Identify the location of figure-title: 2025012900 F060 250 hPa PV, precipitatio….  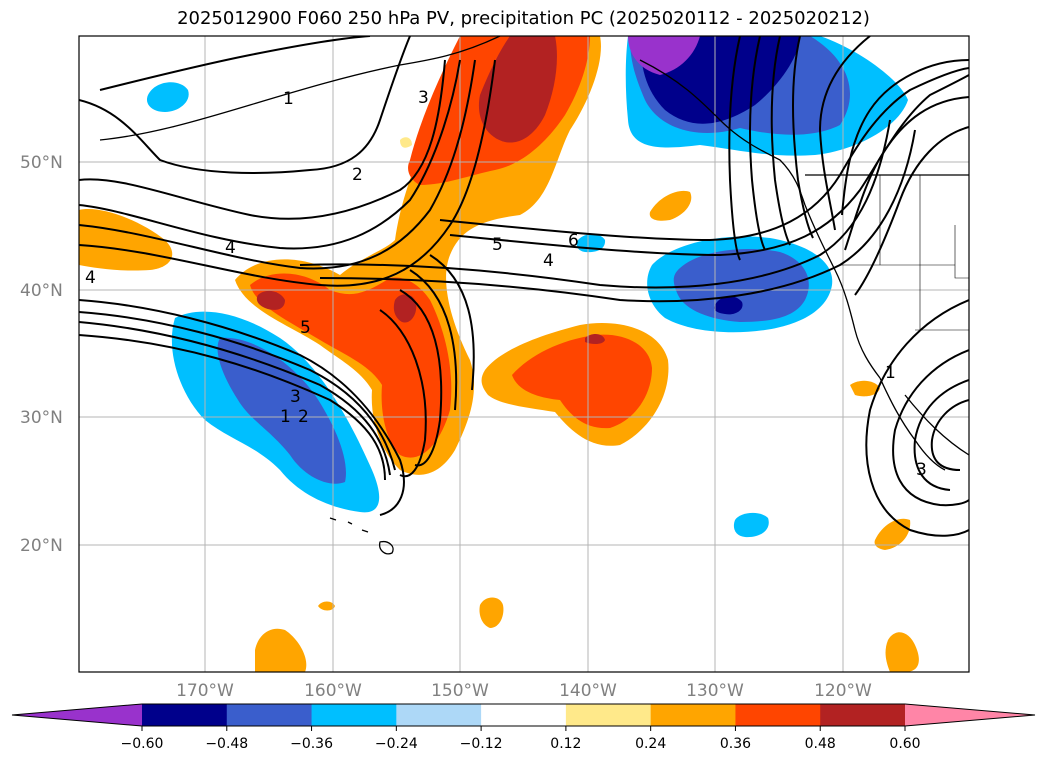
(523, 18).